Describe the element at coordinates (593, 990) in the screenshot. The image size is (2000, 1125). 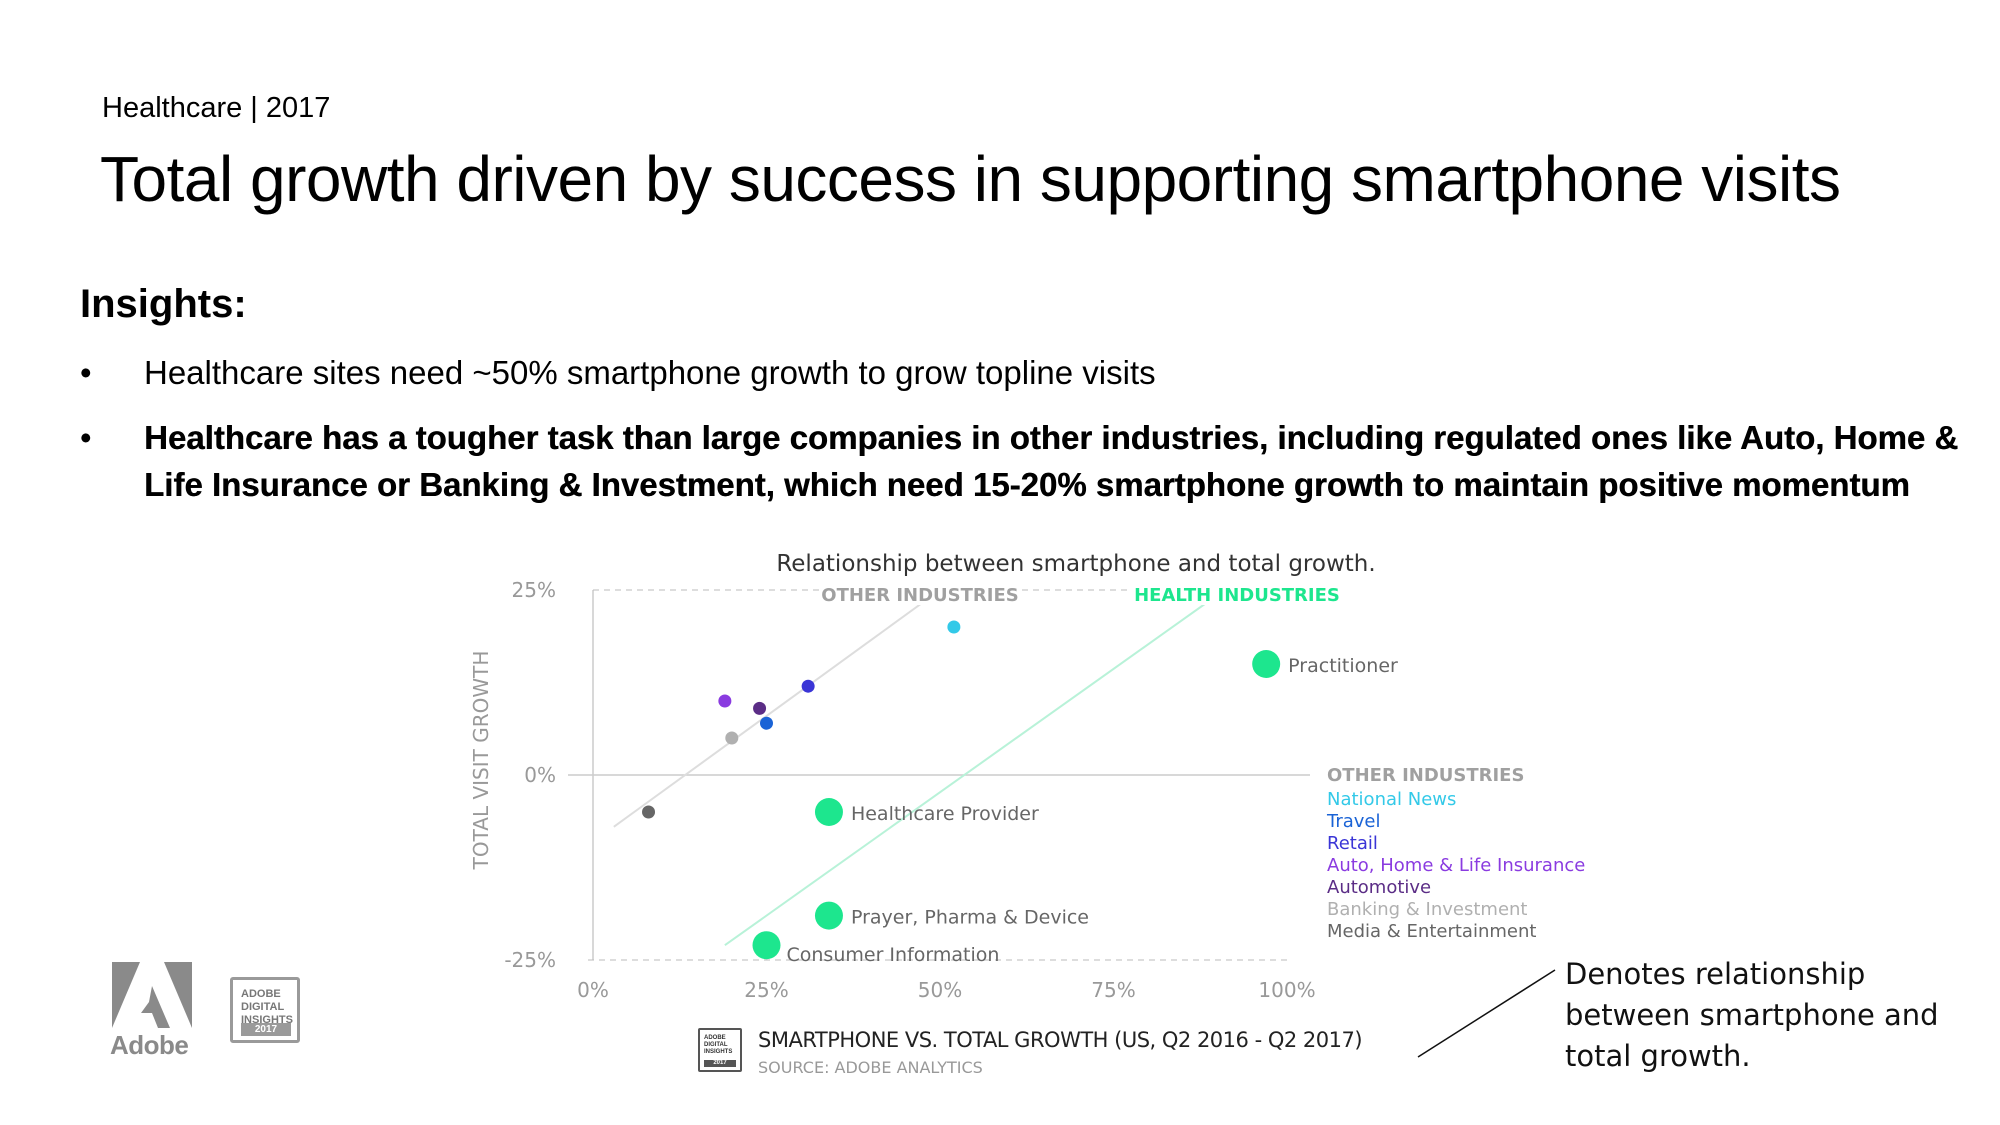
I see `x-tick-label: 0%` at that location.